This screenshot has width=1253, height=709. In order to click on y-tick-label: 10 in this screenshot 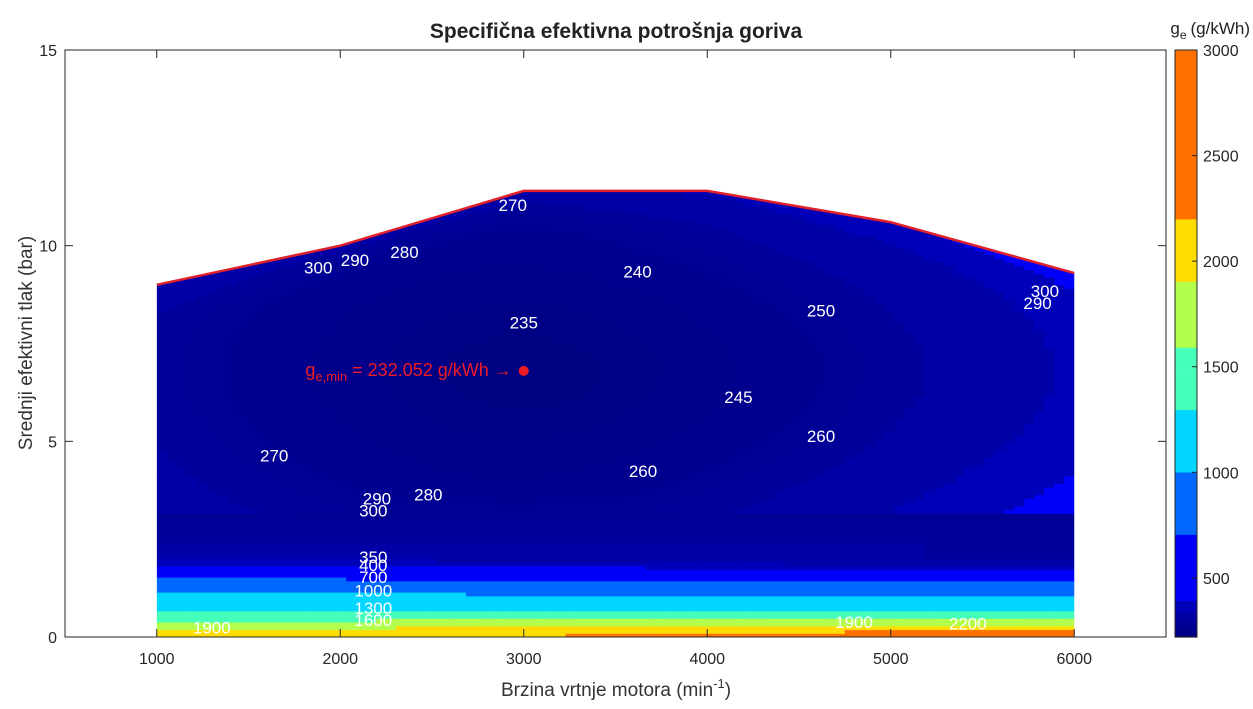, I will do `click(48, 247)`.